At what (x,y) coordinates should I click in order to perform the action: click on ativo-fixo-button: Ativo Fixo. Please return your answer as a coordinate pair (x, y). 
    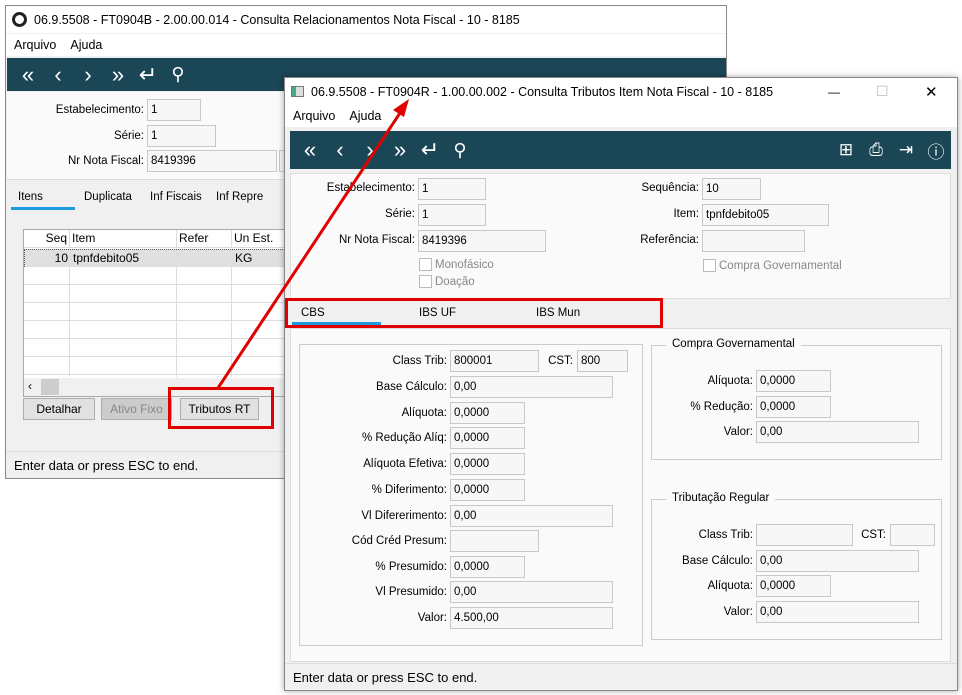
    Looking at the image, I should click on (136, 409).